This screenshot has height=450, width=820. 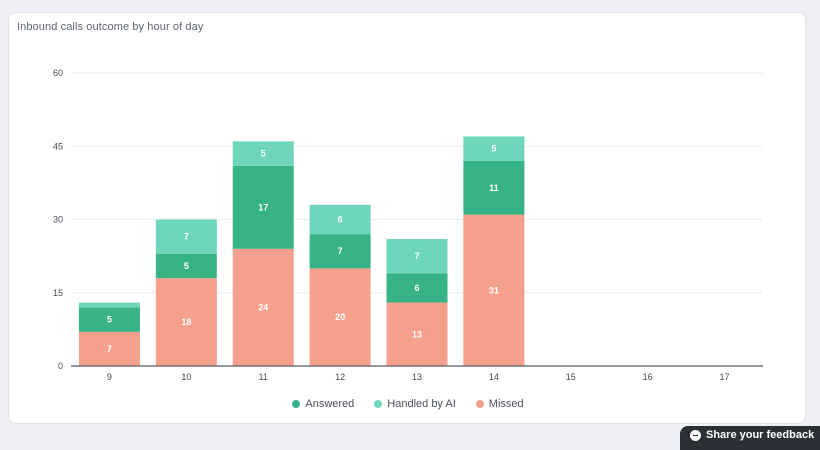 I want to click on x-tick-label: 17, so click(x=725, y=377).